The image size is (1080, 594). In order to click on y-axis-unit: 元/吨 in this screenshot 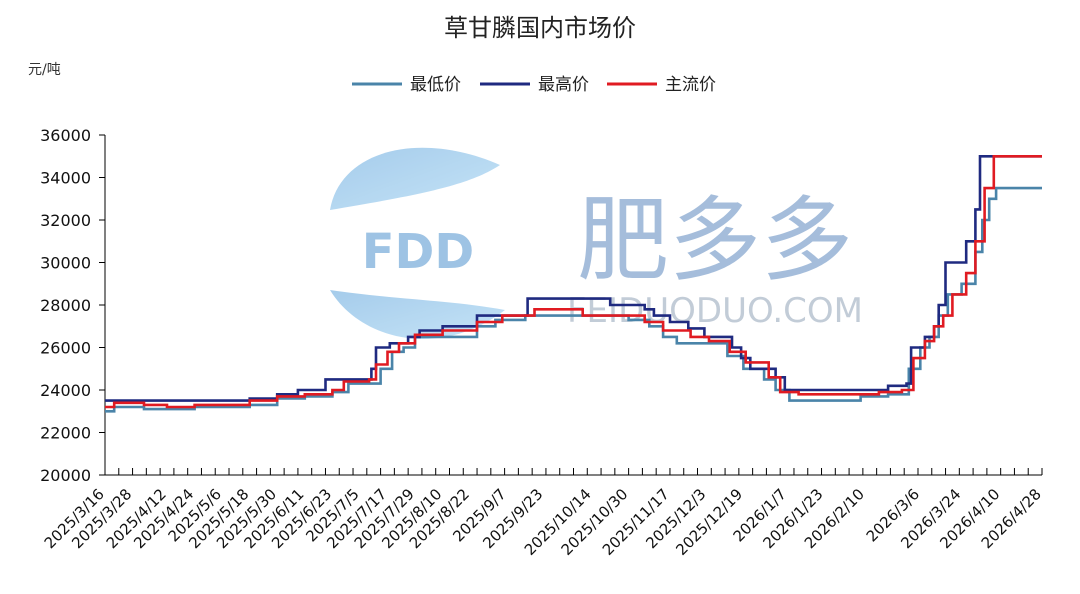, I will do `click(44, 70)`.